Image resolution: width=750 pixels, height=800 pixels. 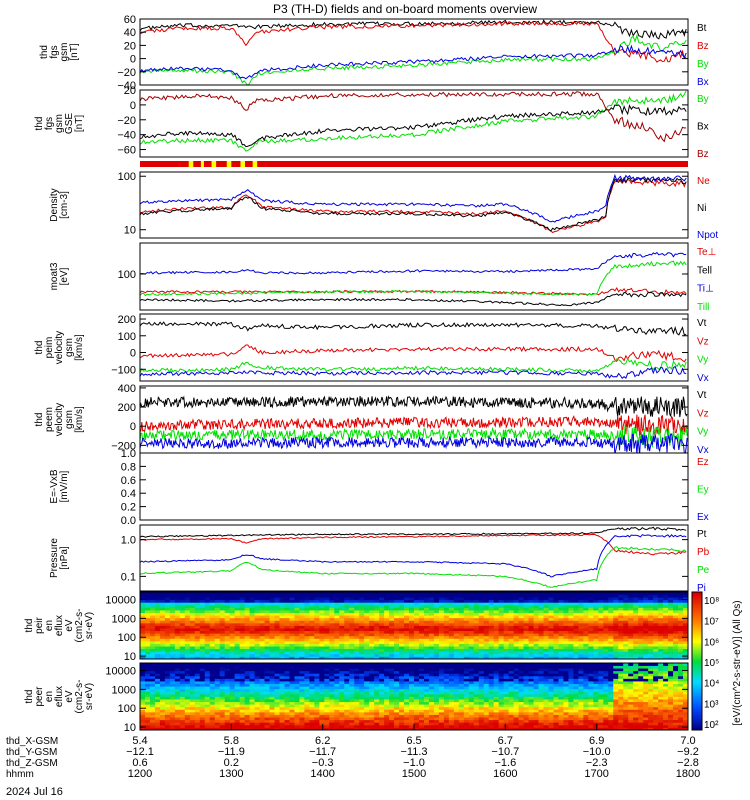 What do you see at coordinates (596, 741) in the screenshot?
I see `x-axis-row-value: 6.9` at bounding box center [596, 741].